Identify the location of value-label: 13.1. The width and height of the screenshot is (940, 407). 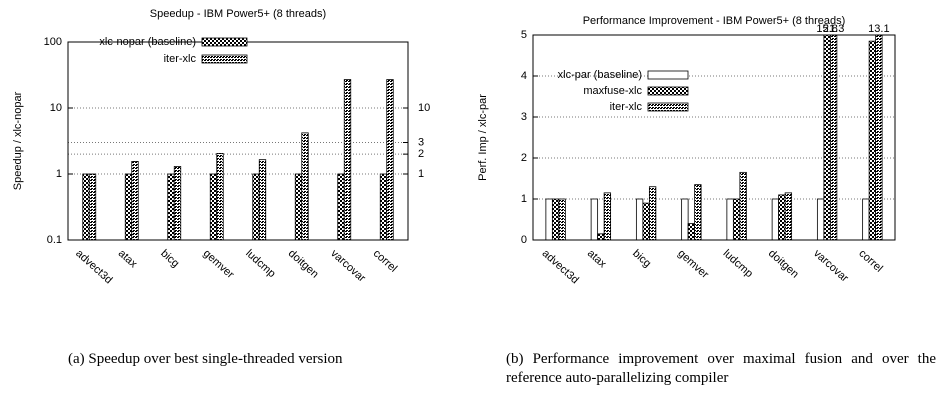
(878, 29).